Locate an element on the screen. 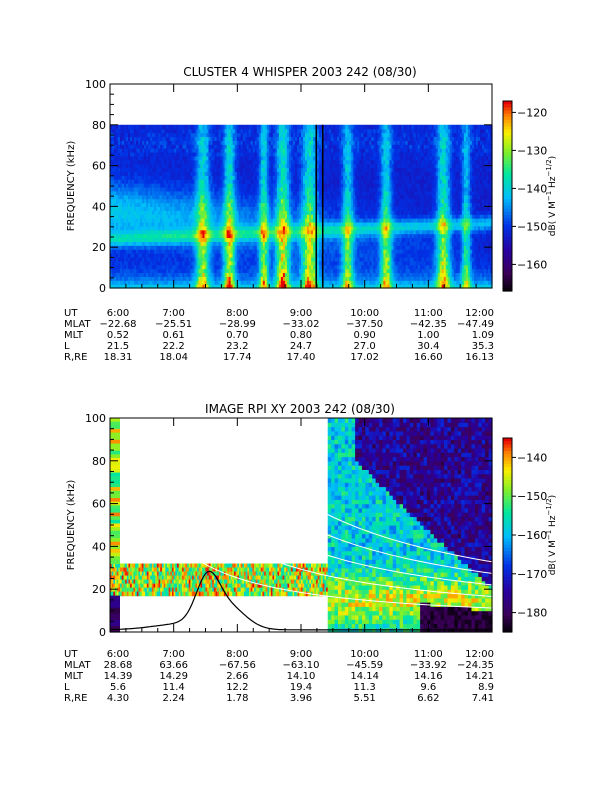 The image size is (600, 805). table-cell: 9:00 is located at coordinates (301, 313).